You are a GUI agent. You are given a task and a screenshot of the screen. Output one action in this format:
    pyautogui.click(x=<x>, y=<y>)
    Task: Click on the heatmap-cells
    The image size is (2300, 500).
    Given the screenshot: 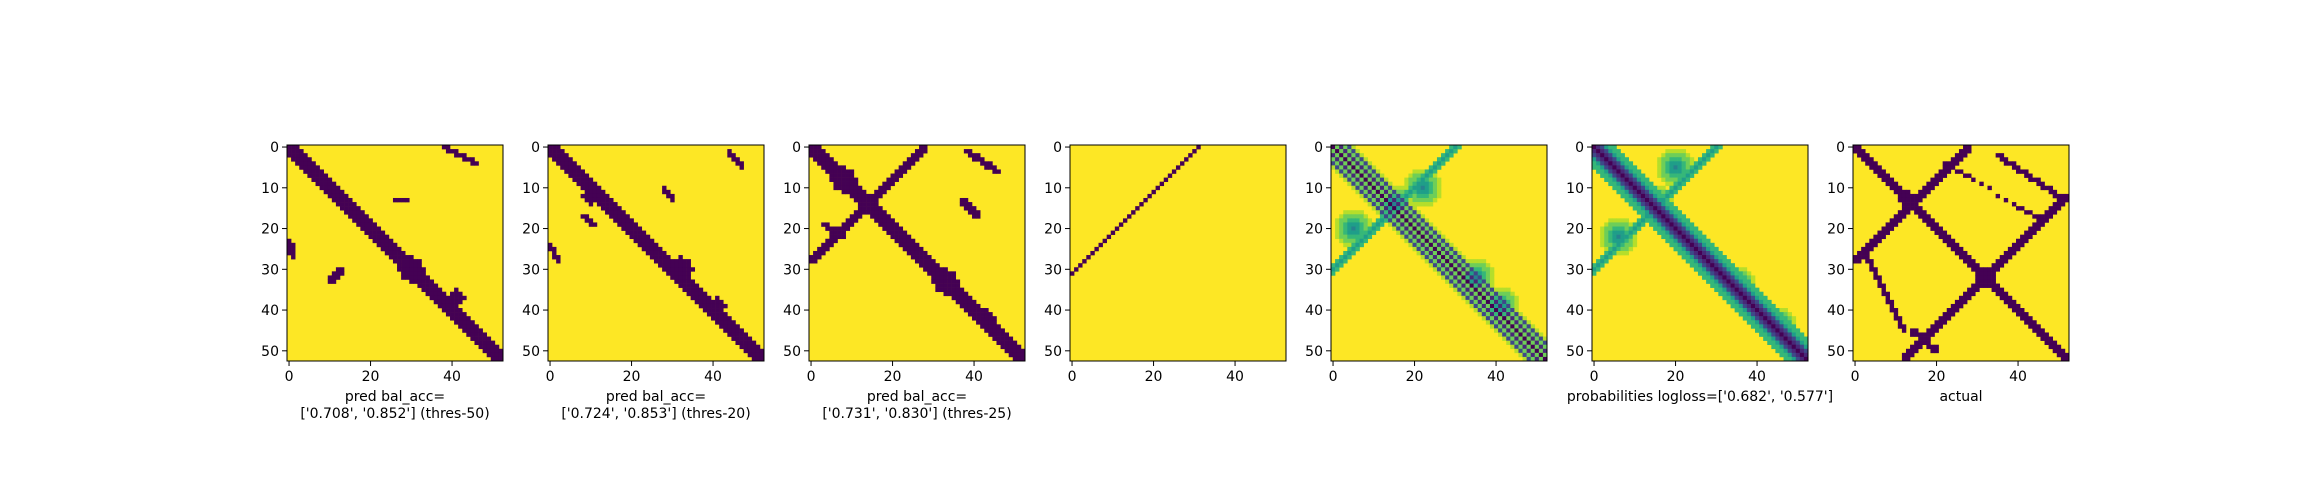 What is the action you would take?
    pyautogui.click(x=656, y=253)
    